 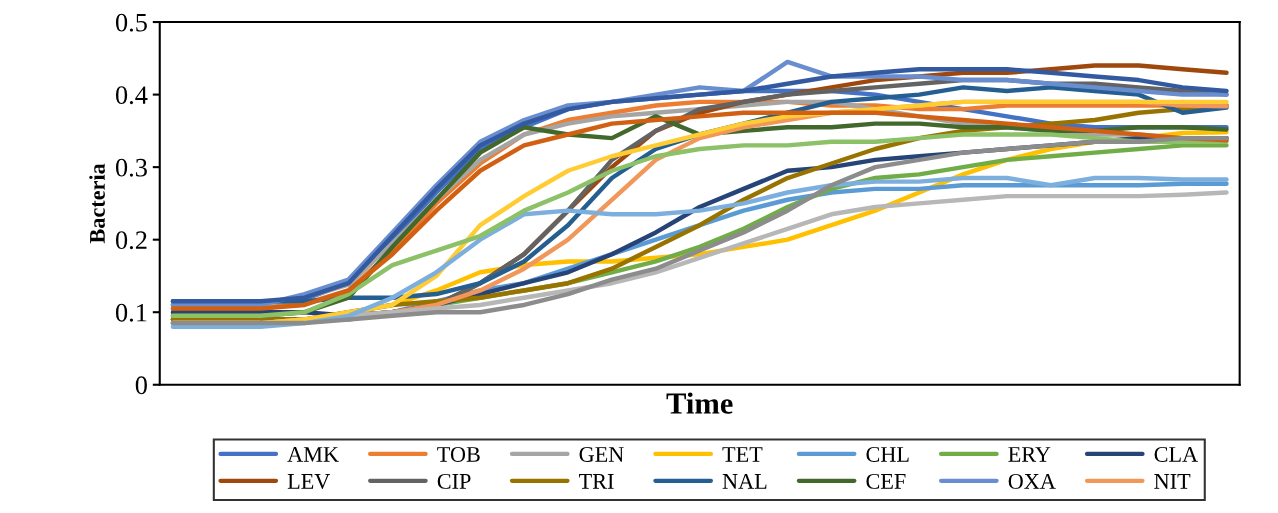 I want to click on legend-label: TRI, so click(x=596, y=481).